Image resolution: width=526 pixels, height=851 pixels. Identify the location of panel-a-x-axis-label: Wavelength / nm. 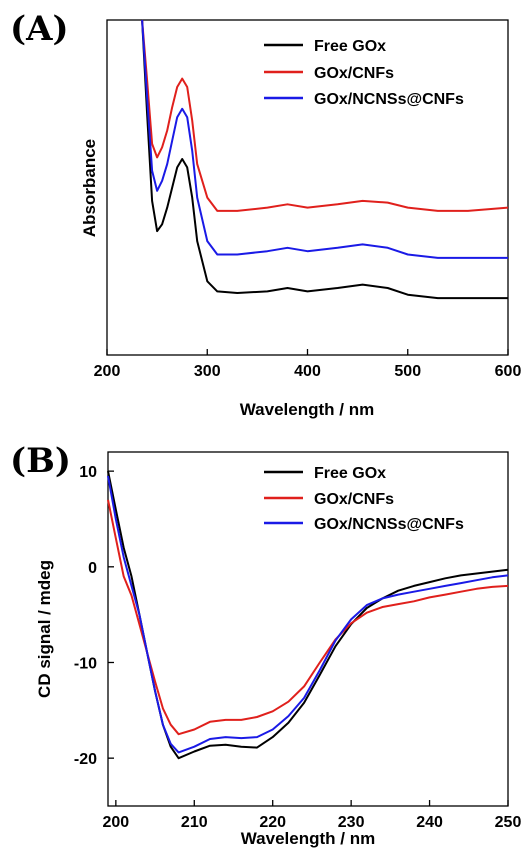
(307, 409).